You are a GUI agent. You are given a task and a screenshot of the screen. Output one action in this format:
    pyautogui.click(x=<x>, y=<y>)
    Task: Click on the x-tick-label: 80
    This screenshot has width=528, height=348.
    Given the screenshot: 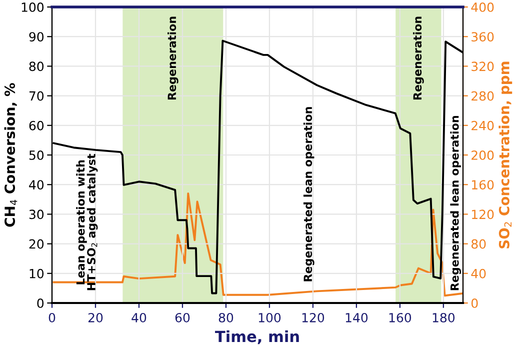 What is the action you would take?
    pyautogui.click(x=226, y=317)
    